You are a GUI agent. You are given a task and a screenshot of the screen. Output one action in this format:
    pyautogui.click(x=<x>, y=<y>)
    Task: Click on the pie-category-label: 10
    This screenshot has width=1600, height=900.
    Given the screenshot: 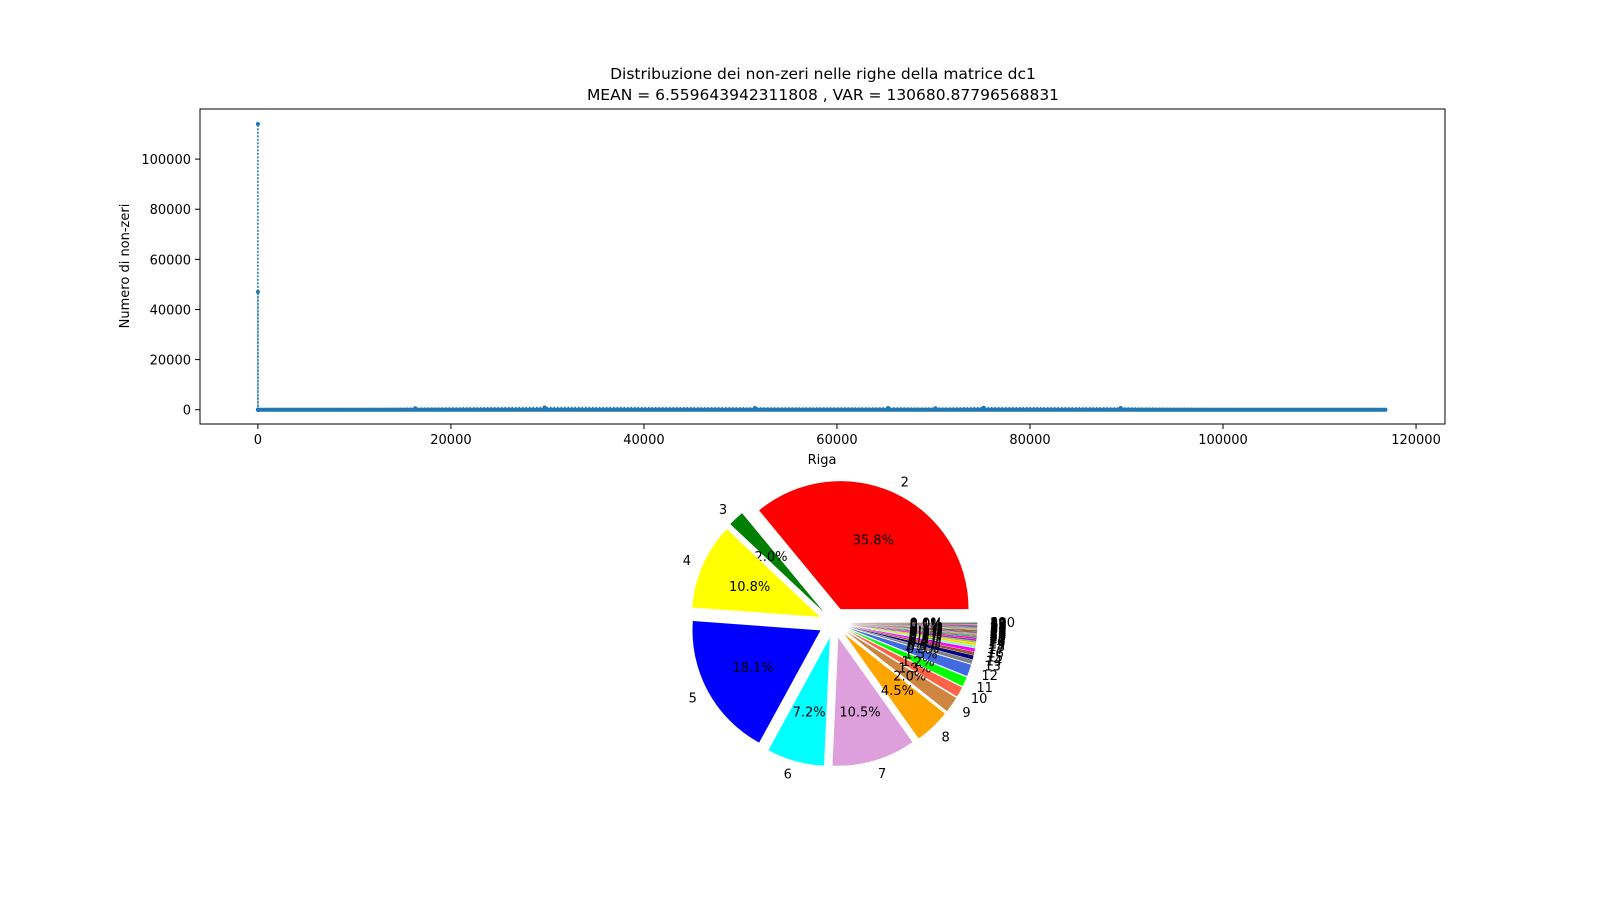 What is the action you would take?
    pyautogui.click(x=979, y=699)
    